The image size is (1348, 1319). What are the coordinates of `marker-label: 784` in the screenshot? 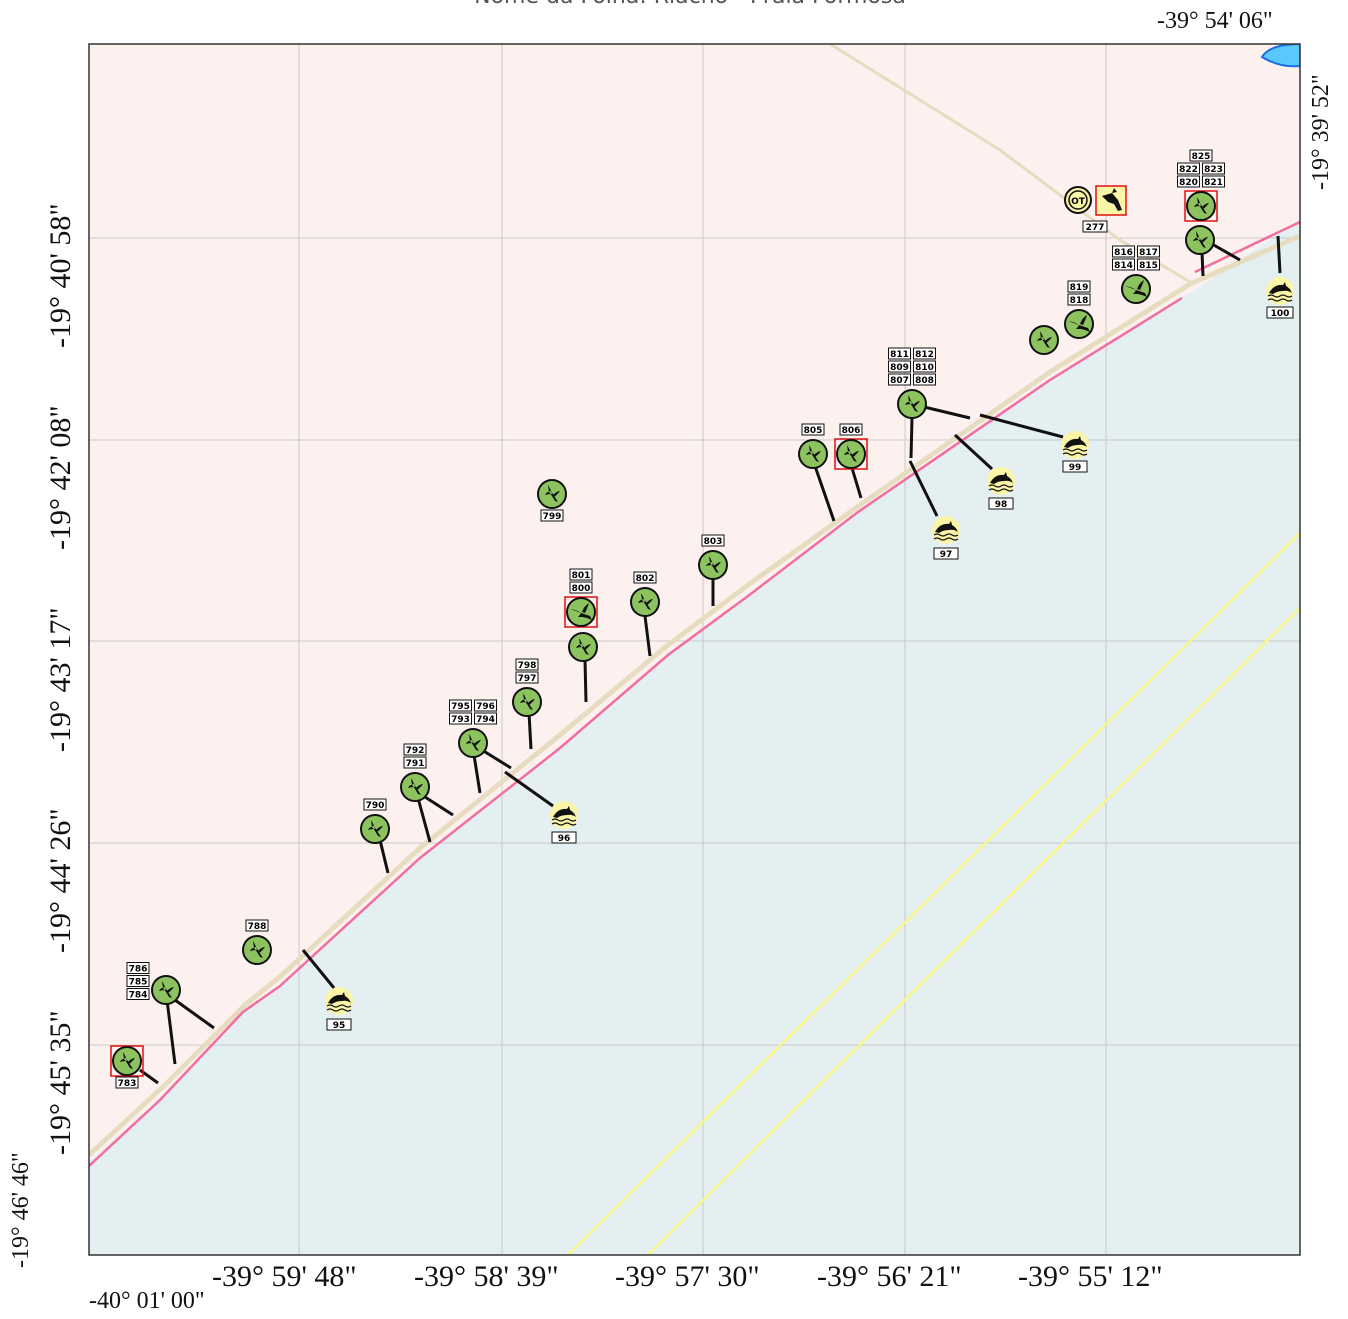 It's located at (138, 996).